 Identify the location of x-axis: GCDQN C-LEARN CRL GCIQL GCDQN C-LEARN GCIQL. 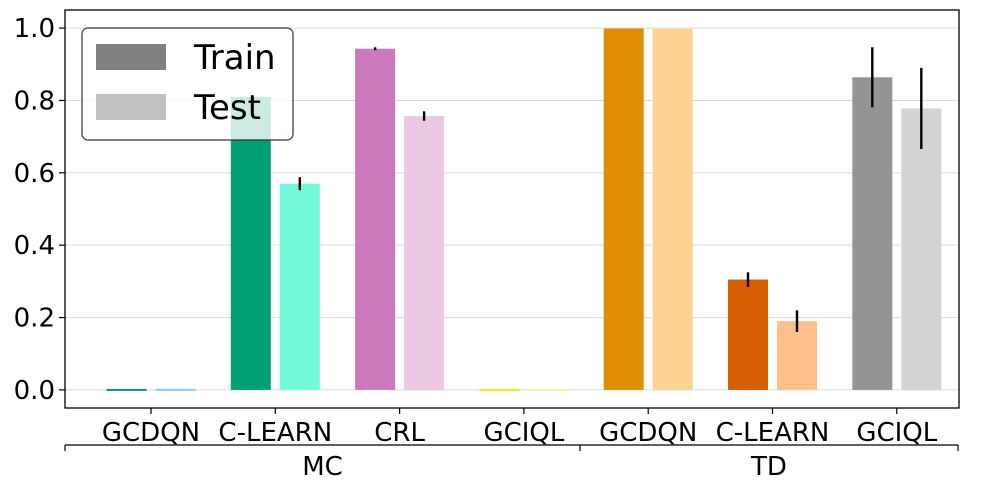
(520, 428).